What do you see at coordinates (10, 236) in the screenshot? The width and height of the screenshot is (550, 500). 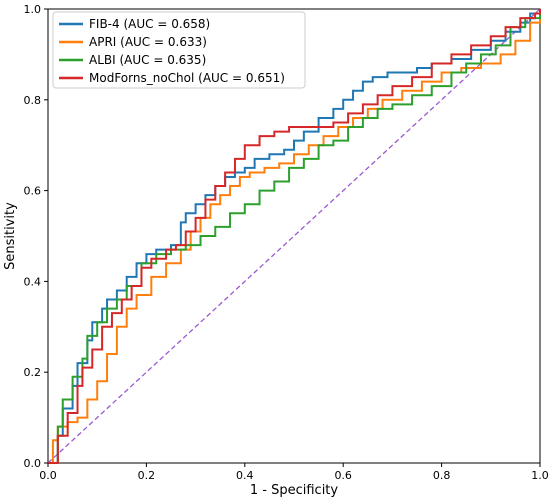 I see `y-axis-label: Sensitivity` at bounding box center [10, 236].